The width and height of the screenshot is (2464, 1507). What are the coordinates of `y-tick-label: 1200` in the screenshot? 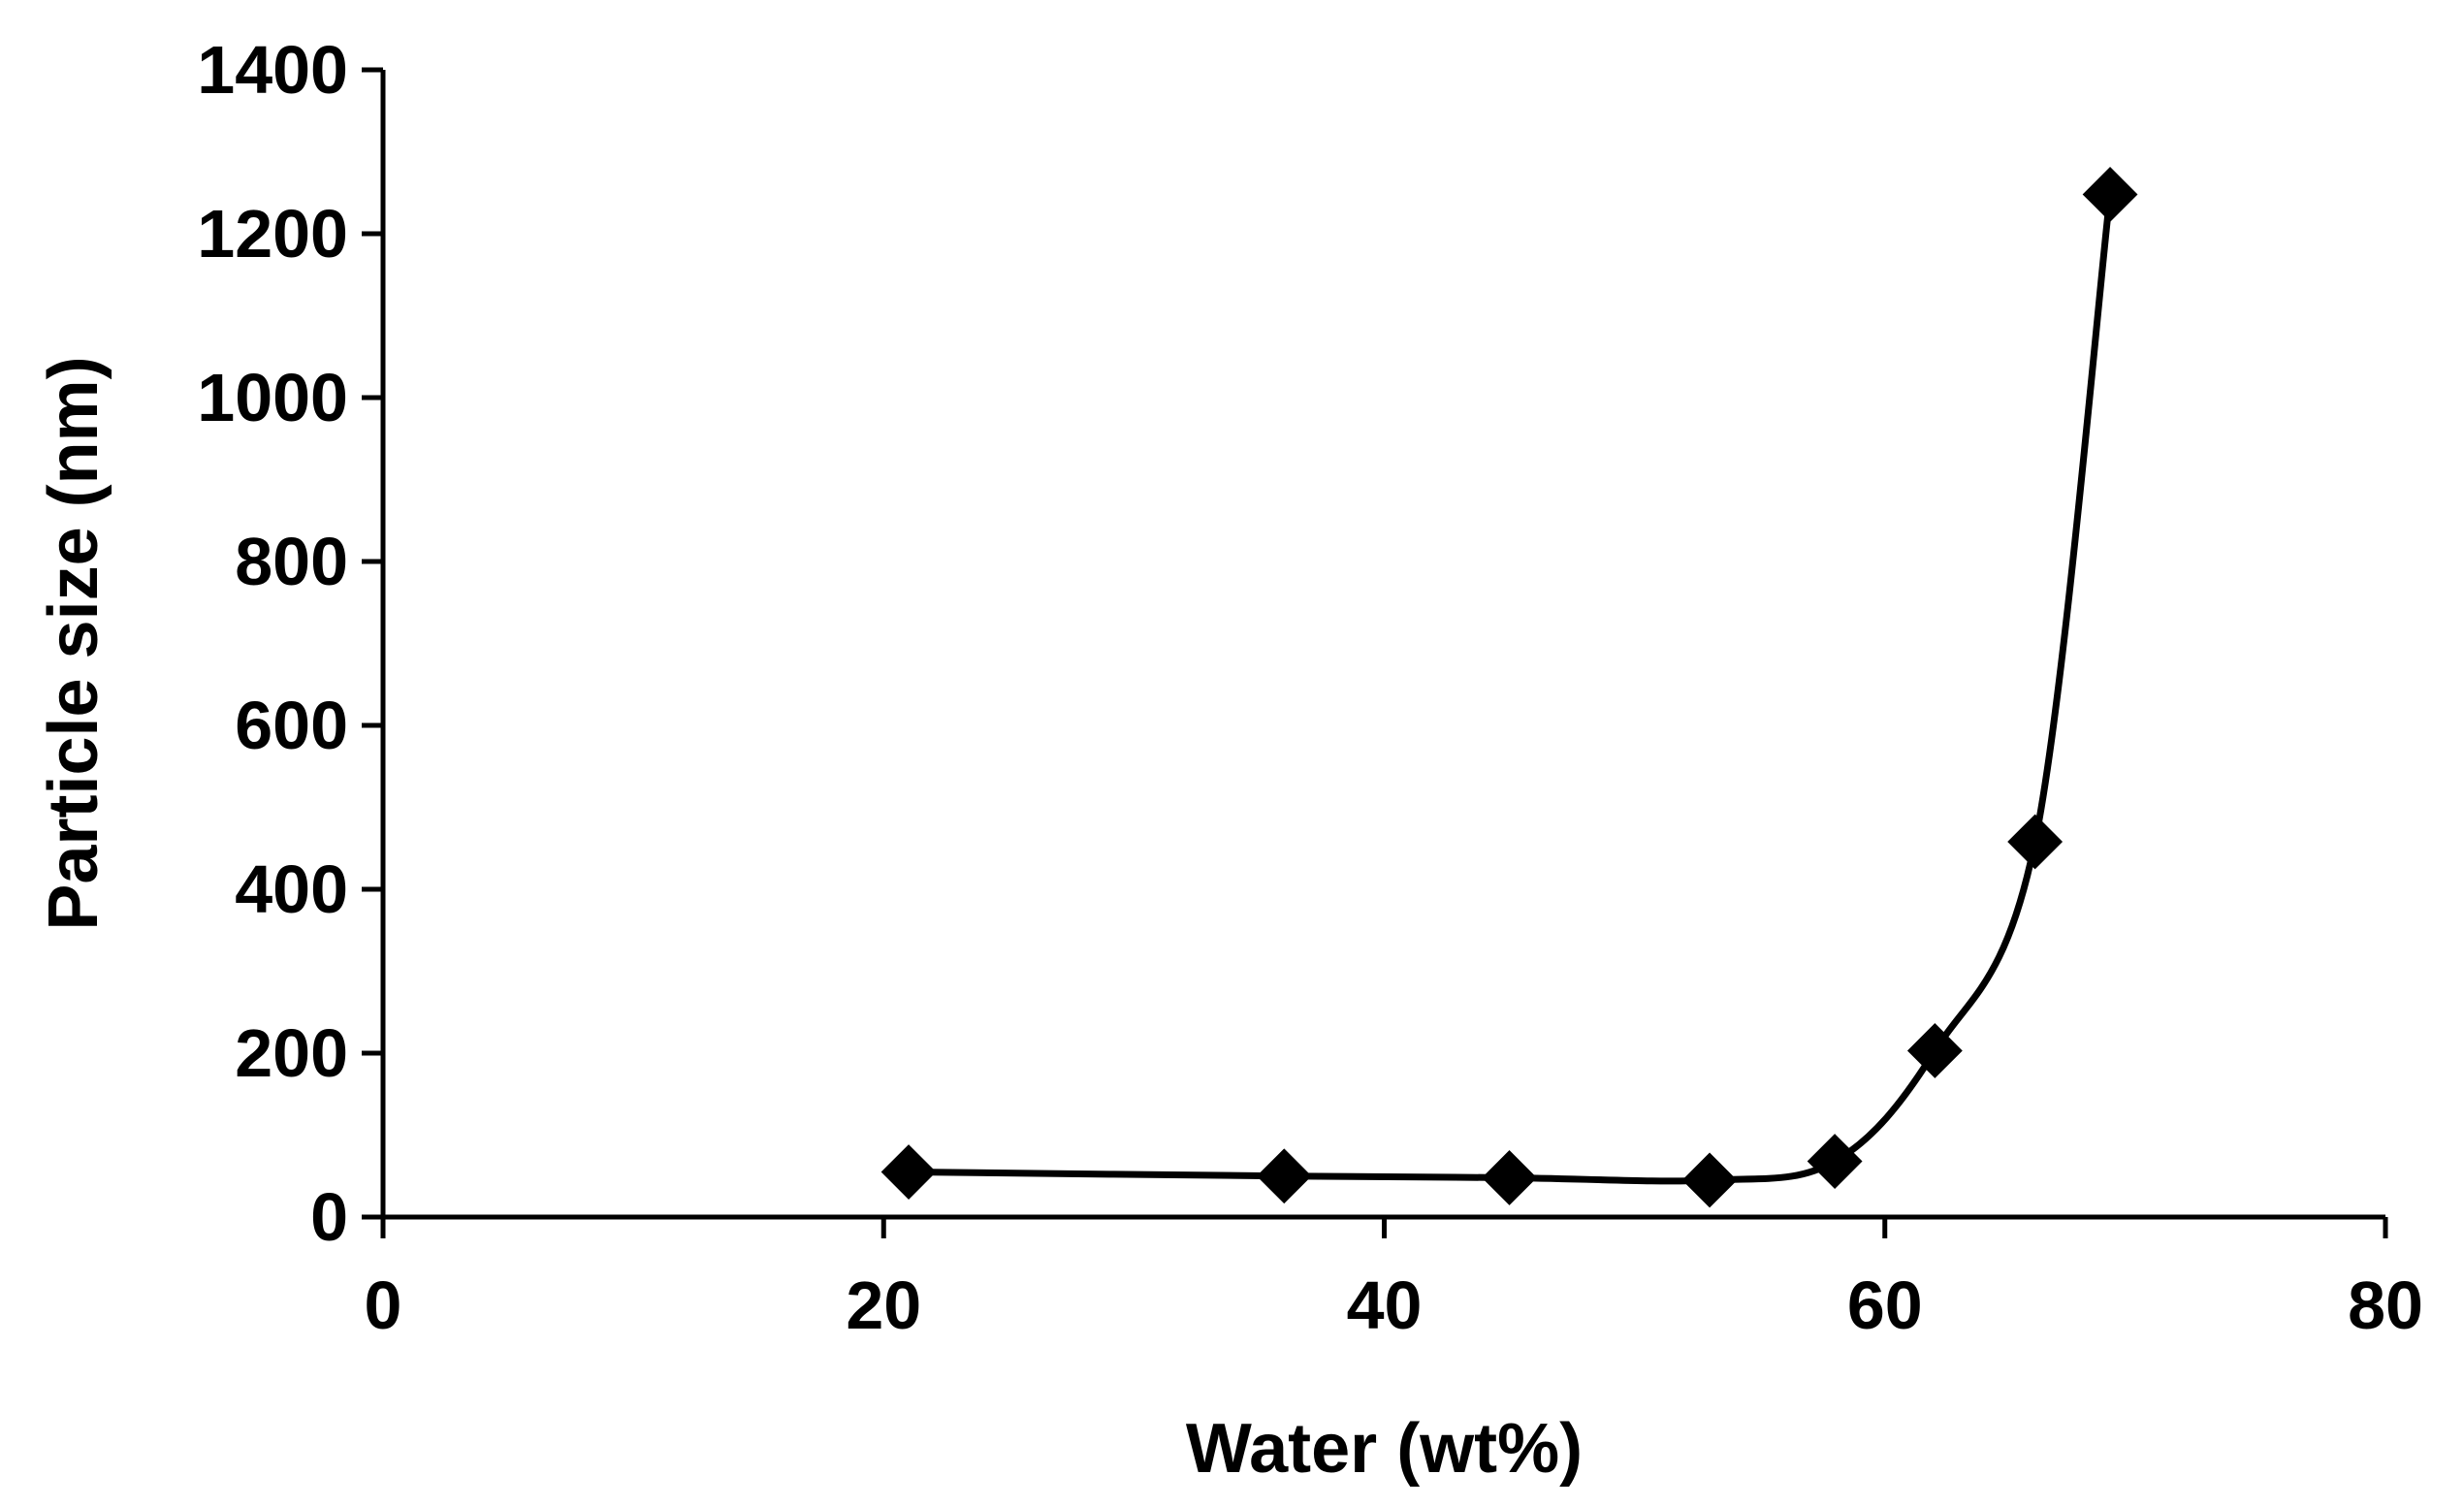 It's located at (272, 234).